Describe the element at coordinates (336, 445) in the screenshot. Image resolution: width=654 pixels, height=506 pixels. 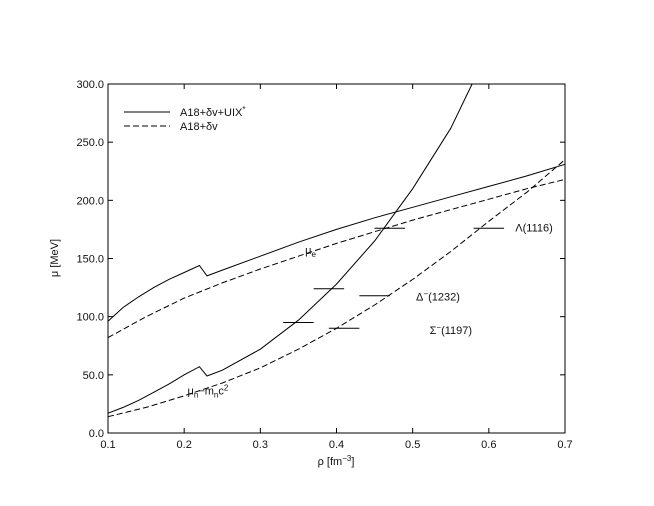
I see `x-tick-label: 0.4` at that location.